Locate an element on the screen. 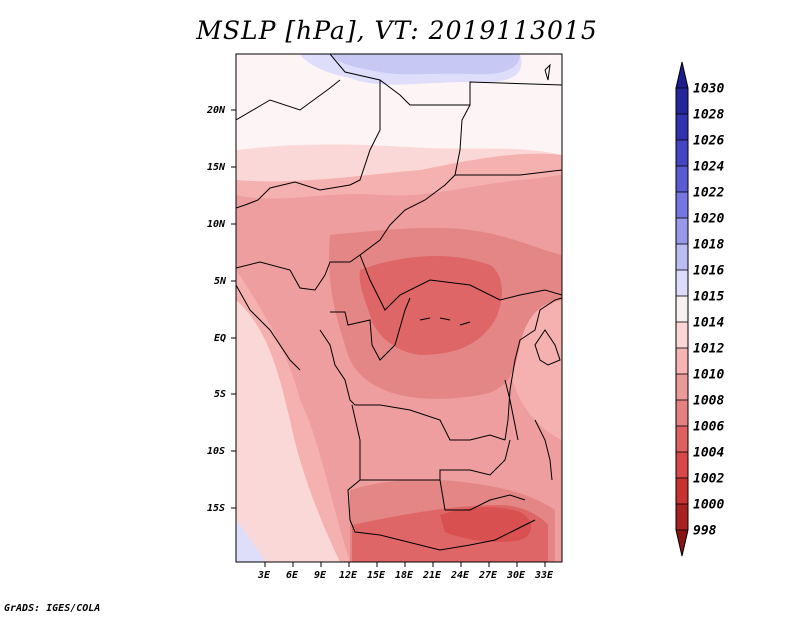 The image size is (800, 622). longitude-axis: 3E 6E 9E 12E 15E 18E 21E 24E 27E 30E 33E is located at coordinates (405, 571).